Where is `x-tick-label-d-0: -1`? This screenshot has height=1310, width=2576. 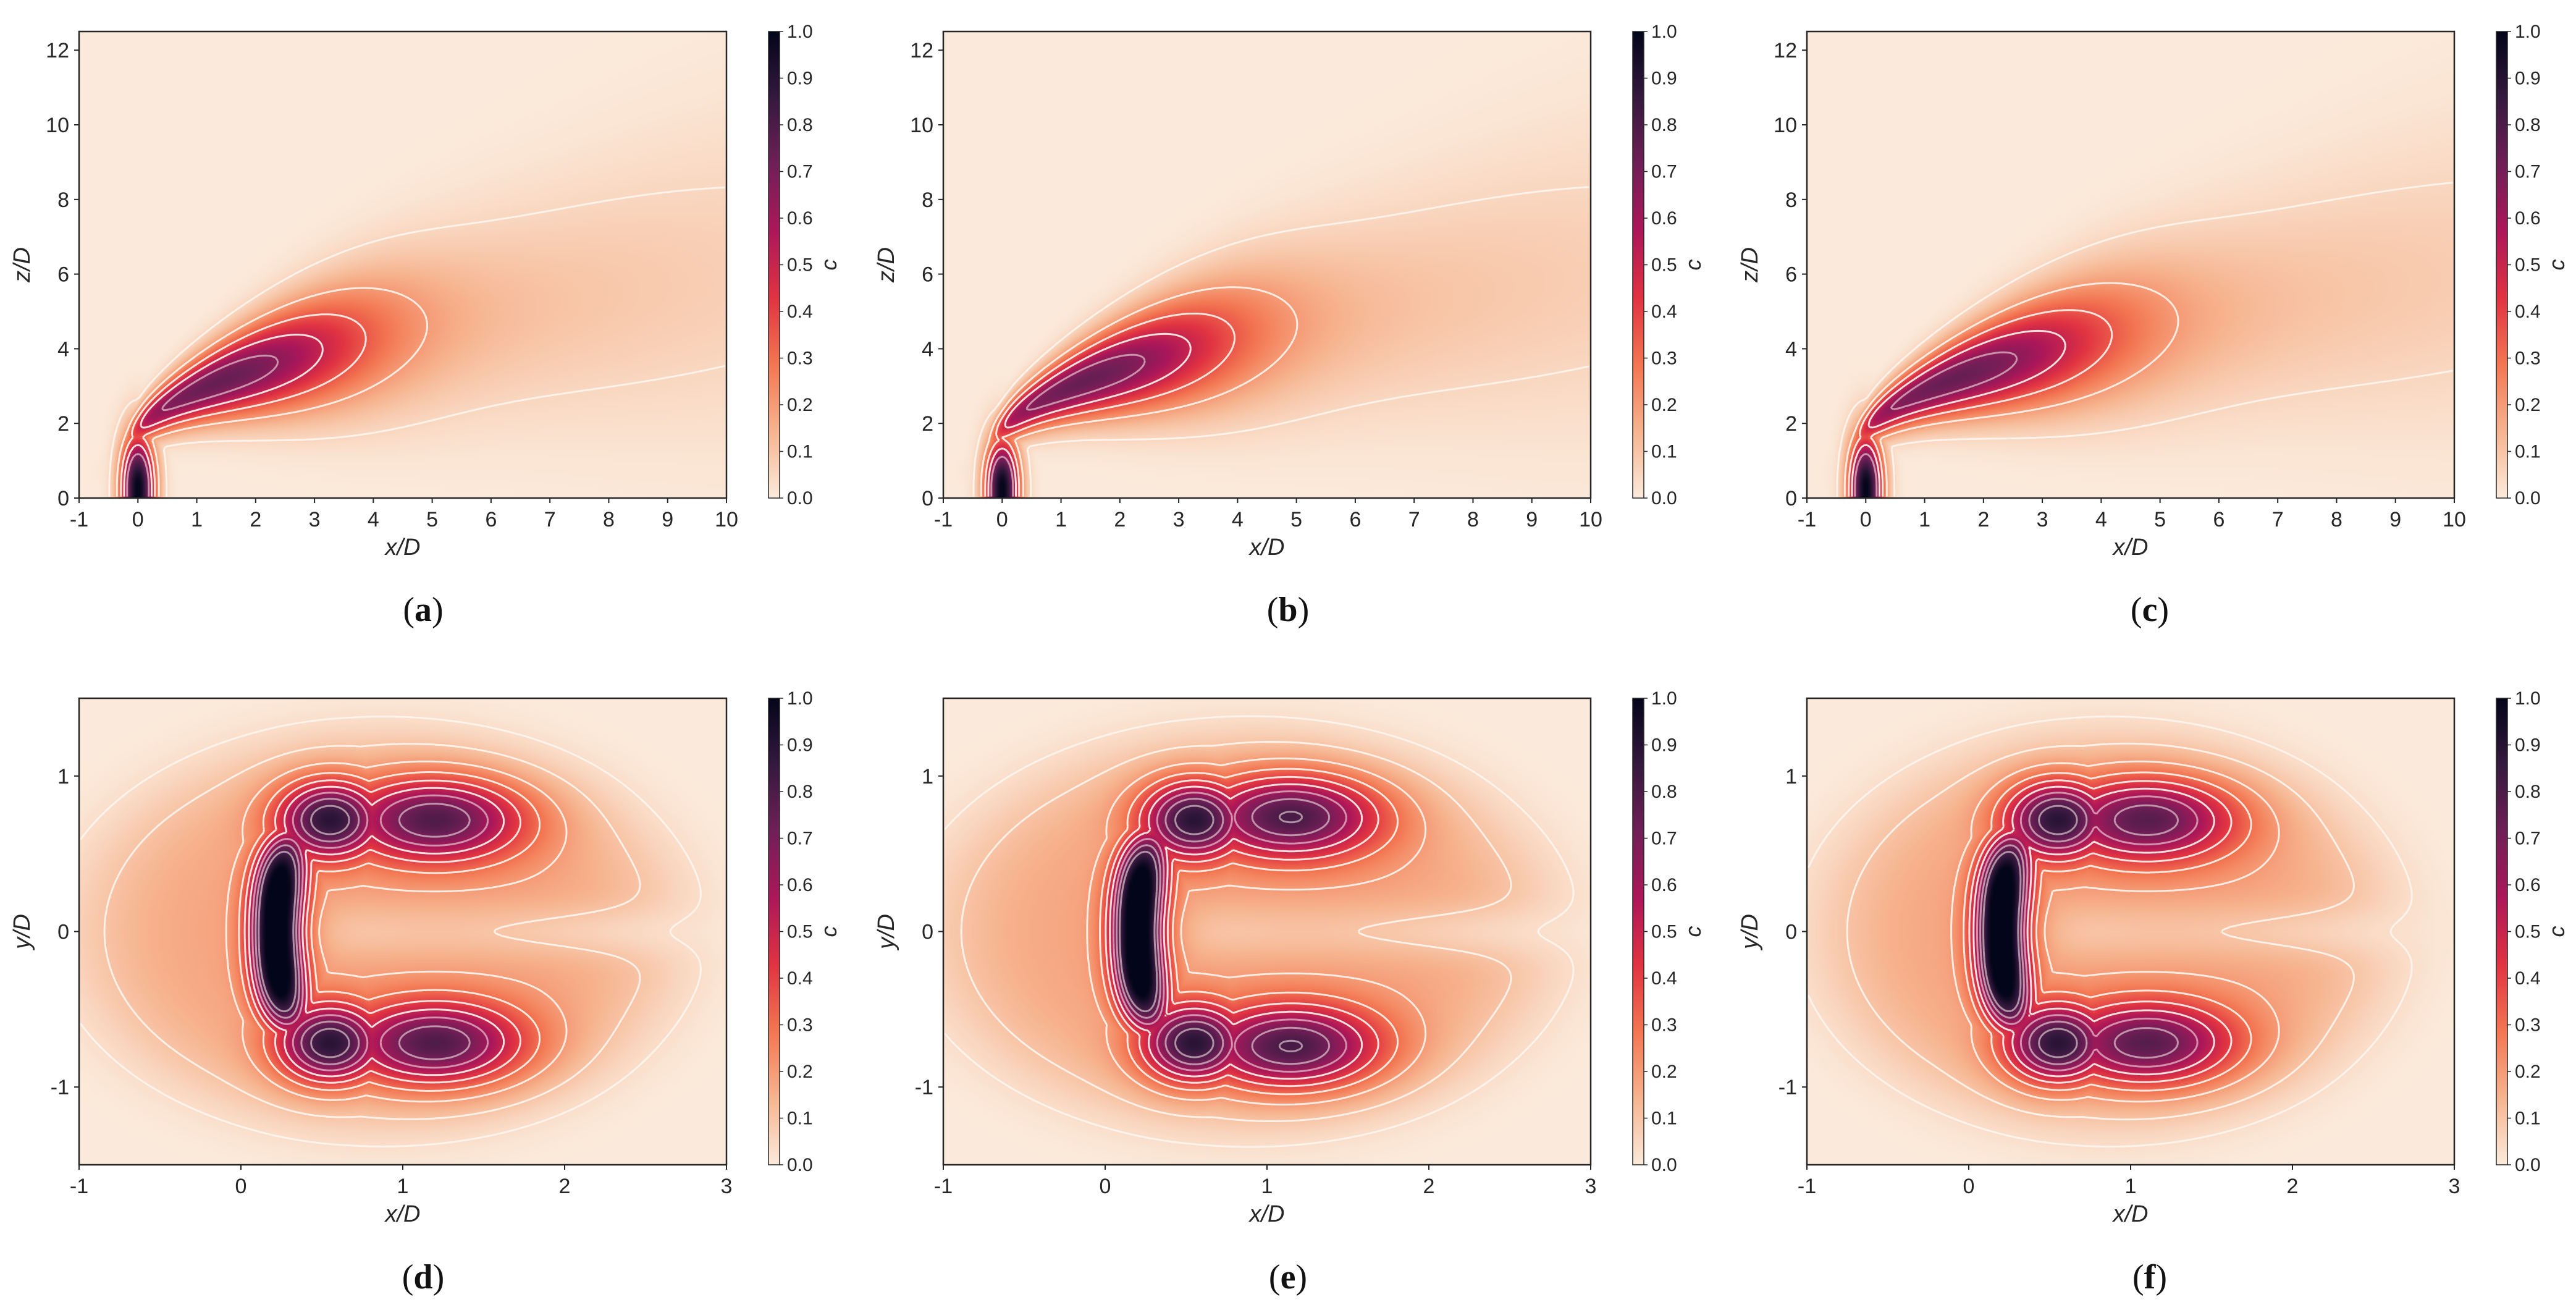 x-tick-label-d-0: -1 is located at coordinates (79, 1186).